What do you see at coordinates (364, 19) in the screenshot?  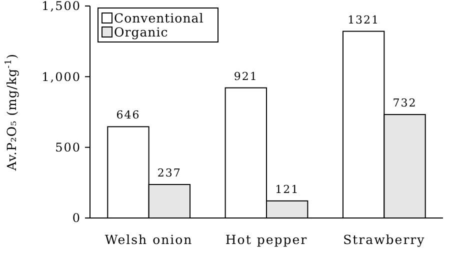 I see `data-label: 1321` at bounding box center [364, 19].